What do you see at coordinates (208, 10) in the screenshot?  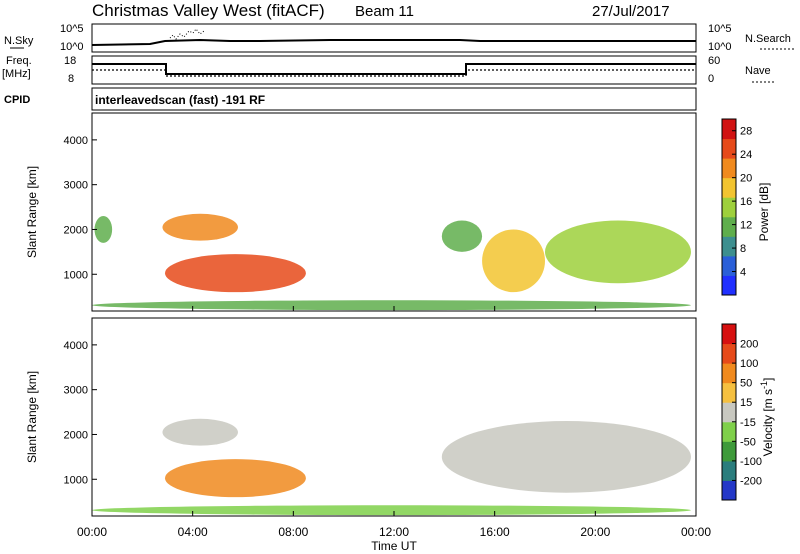 I see `station-title: Christmas Valley West (fitACF)` at bounding box center [208, 10].